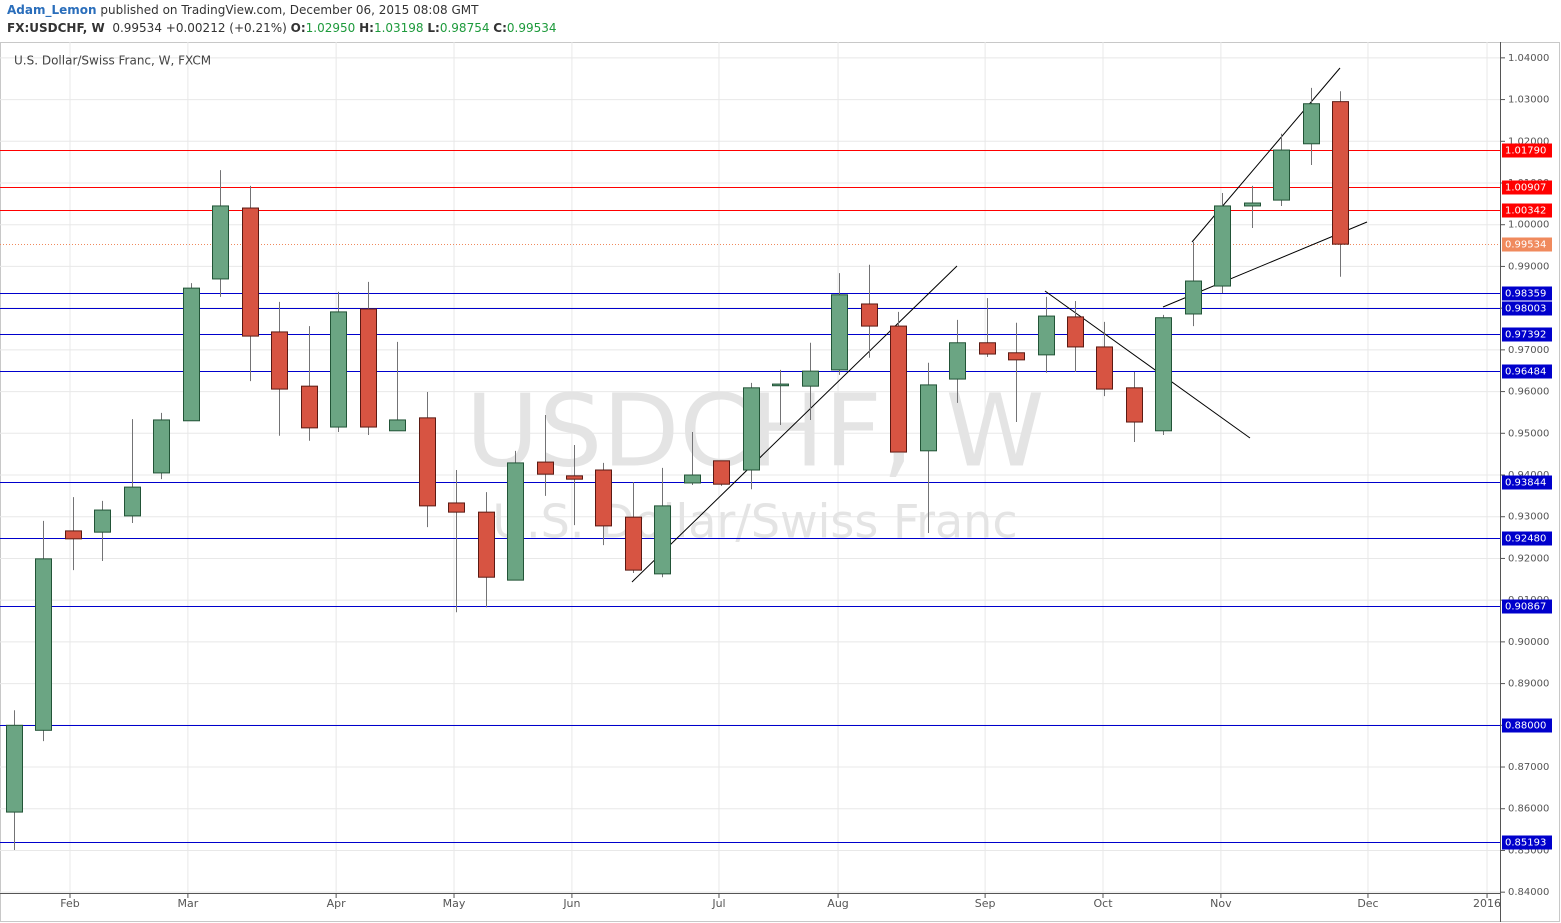 This screenshot has width=1561, height=923. I want to click on level-label: 0.97392, so click(1525, 335).